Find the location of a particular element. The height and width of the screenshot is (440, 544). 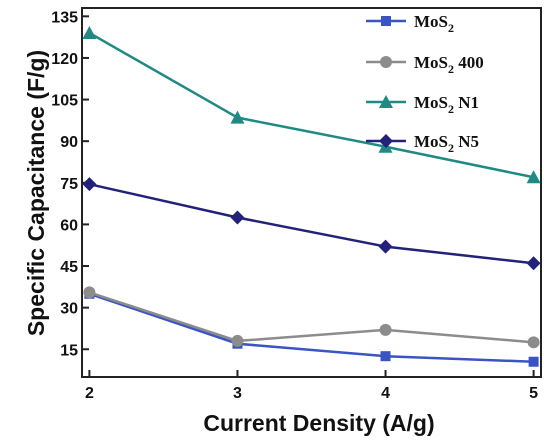

legend-item: MoS2 is located at coordinates (410, 23).